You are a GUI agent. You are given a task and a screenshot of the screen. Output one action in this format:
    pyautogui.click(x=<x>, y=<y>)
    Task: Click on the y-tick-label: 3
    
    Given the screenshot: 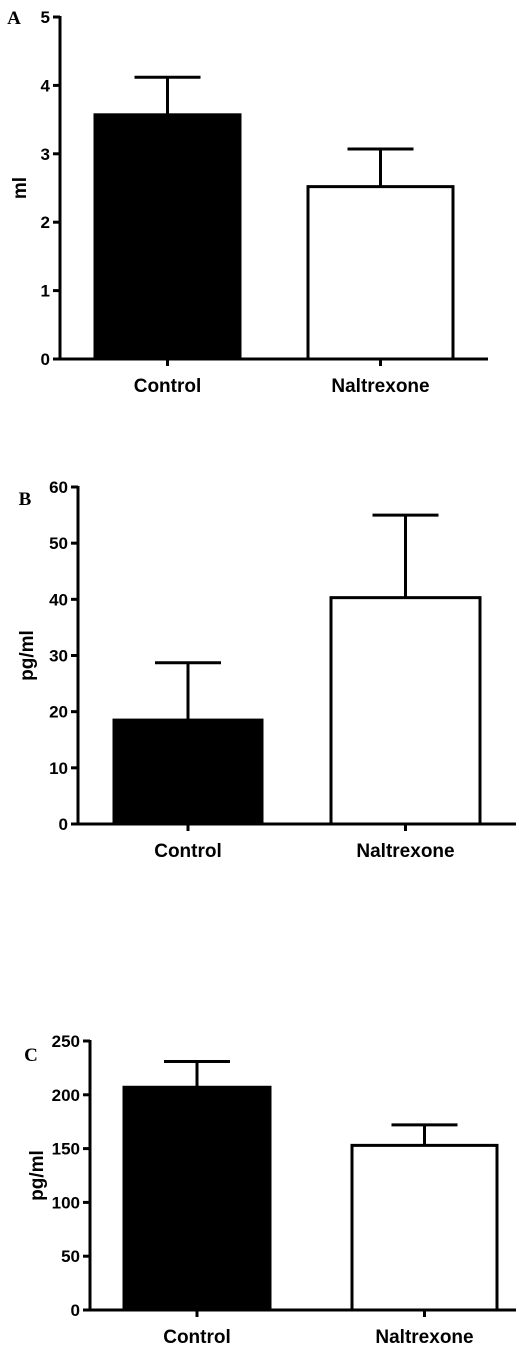 What is the action you would take?
    pyautogui.click(x=45, y=154)
    